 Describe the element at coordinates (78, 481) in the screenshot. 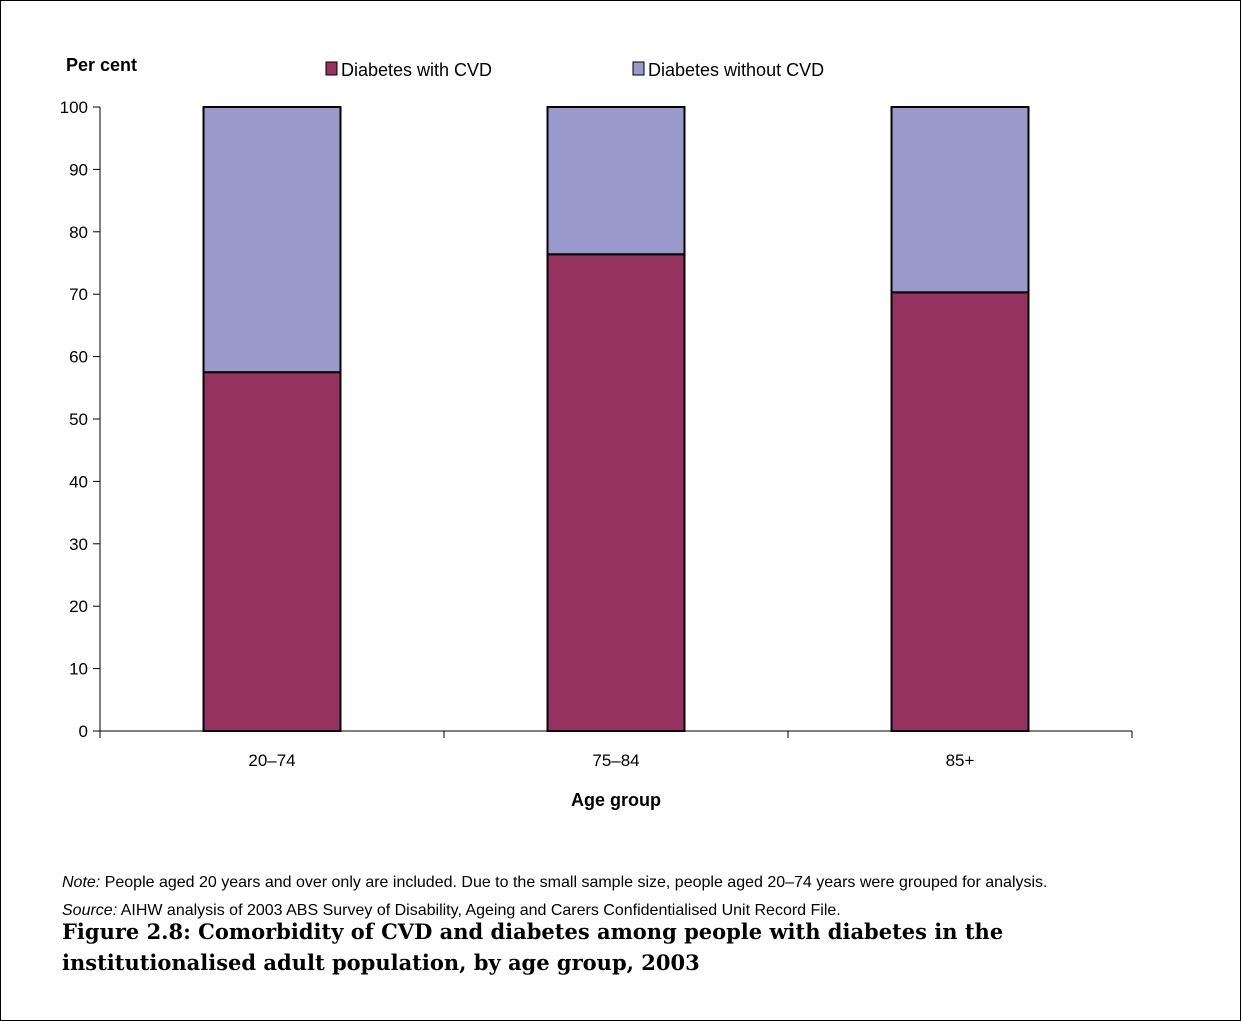

I see `y-tick-label: 40` at that location.